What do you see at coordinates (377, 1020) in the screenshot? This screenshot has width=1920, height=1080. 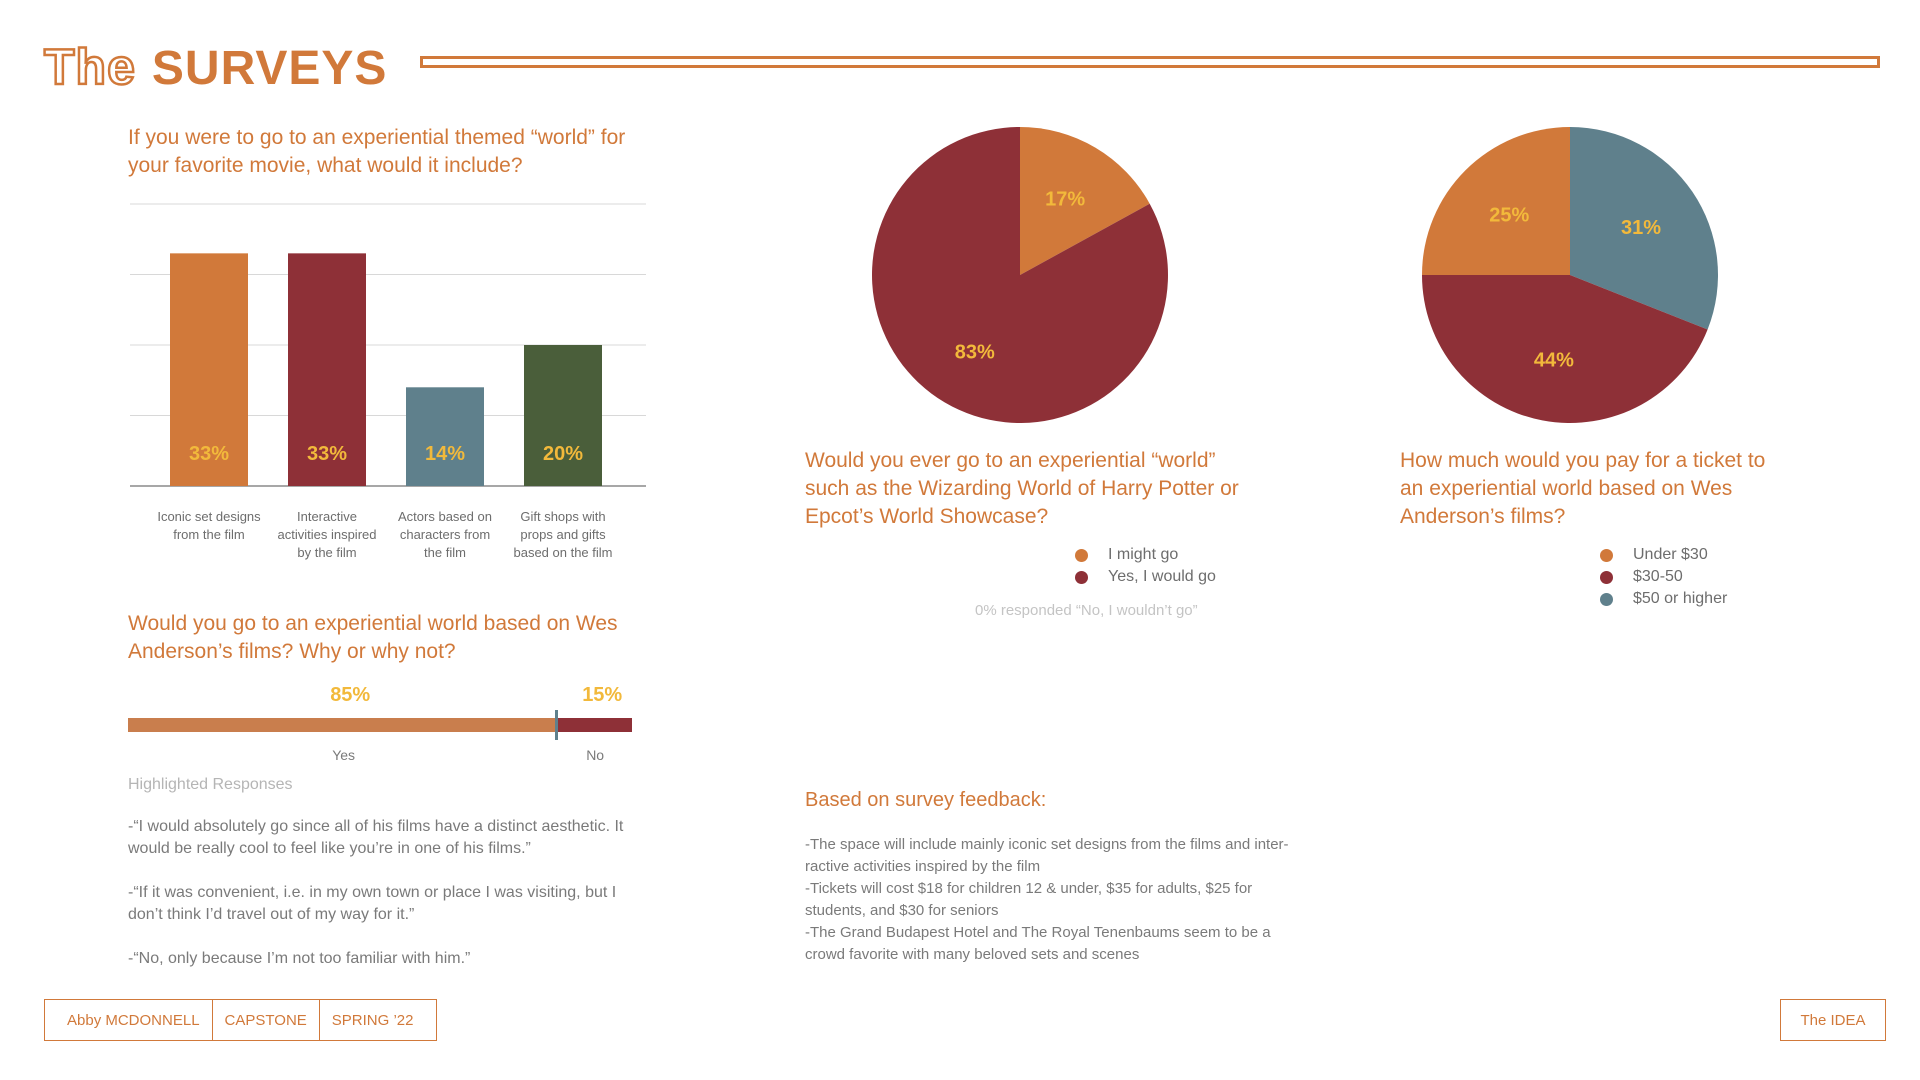 I see `footer-term: SPRING ’22` at bounding box center [377, 1020].